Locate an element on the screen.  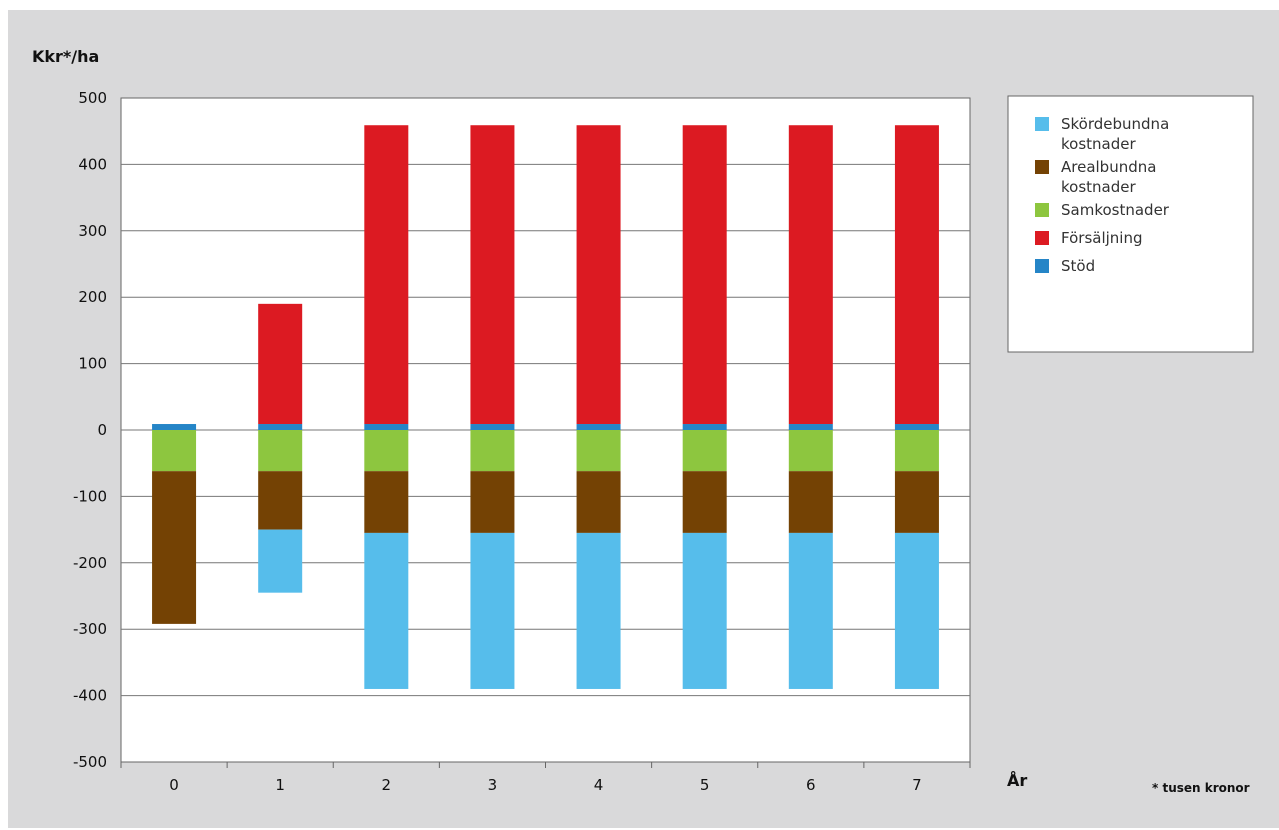
y-tick-label: 100 is located at coordinates (92, 364).